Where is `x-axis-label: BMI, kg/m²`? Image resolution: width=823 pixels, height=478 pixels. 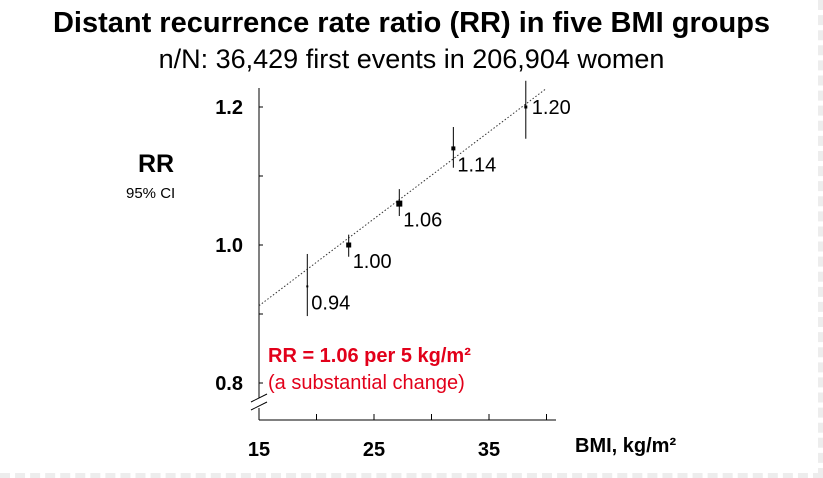 x-axis-label: BMI, kg/m² is located at coordinates (626, 446).